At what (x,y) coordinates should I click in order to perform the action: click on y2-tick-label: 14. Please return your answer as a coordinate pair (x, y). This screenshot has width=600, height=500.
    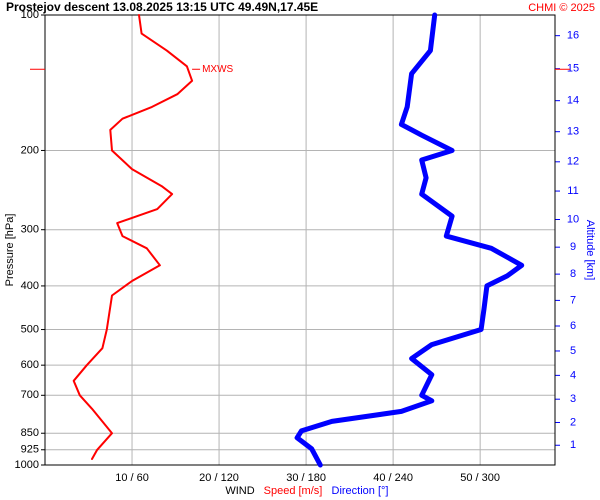
    Looking at the image, I should click on (573, 101).